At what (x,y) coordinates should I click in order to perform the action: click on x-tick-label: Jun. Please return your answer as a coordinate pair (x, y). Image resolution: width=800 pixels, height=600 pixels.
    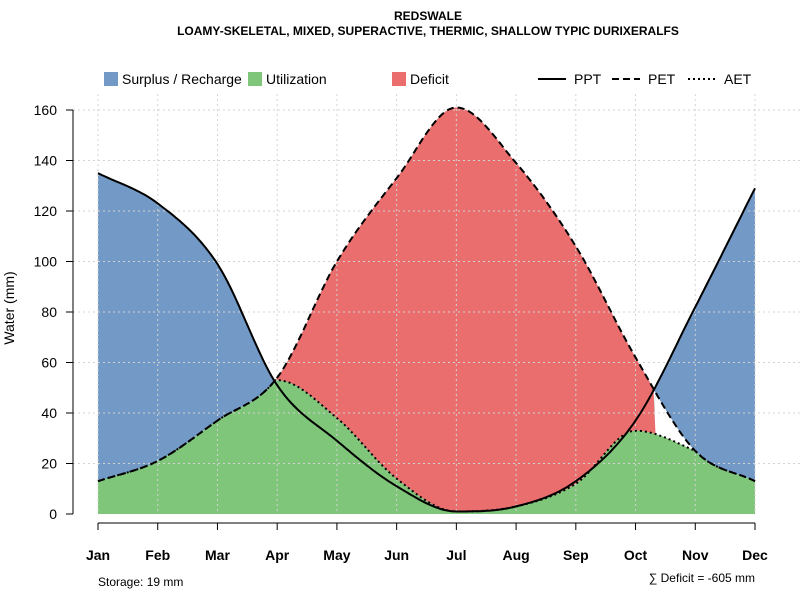
    Looking at the image, I should click on (396, 555).